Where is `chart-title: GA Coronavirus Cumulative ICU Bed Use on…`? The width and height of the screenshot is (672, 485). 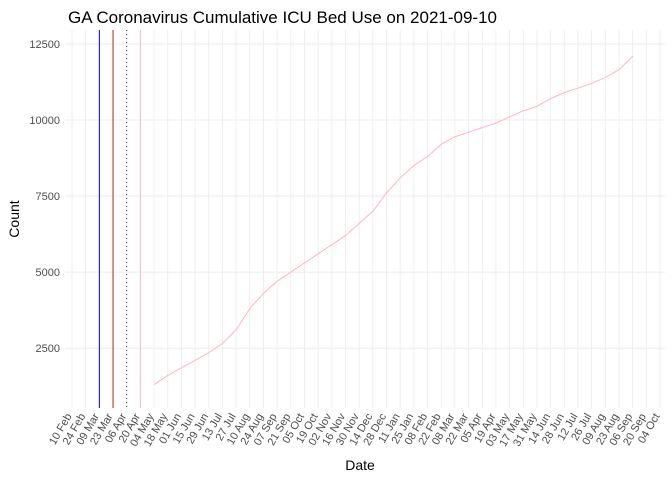 chart-title: GA Coronavirus Cumulative ICU Bed Use on… is located at coordinates (282, 17).